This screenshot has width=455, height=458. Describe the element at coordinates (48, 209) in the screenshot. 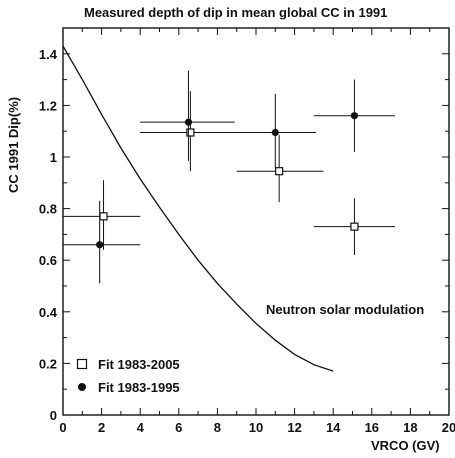

I see `y-tick-label: 0.8` at that location.